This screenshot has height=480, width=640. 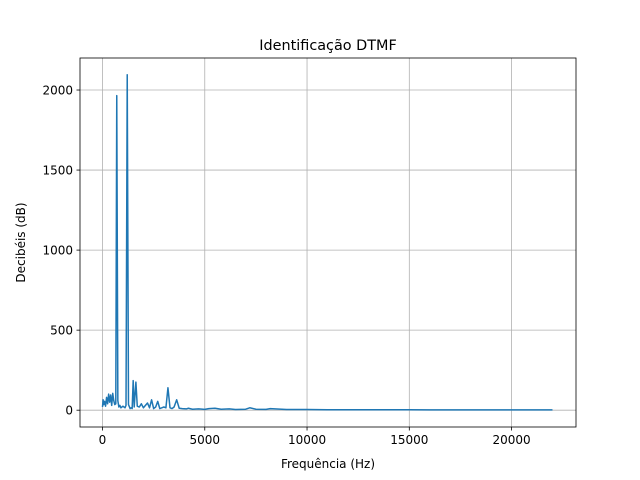 What do you see at coordinates (61, 330) in the screenshot?
I see `y-tick-label: 500` at bounding box center [61, 330].